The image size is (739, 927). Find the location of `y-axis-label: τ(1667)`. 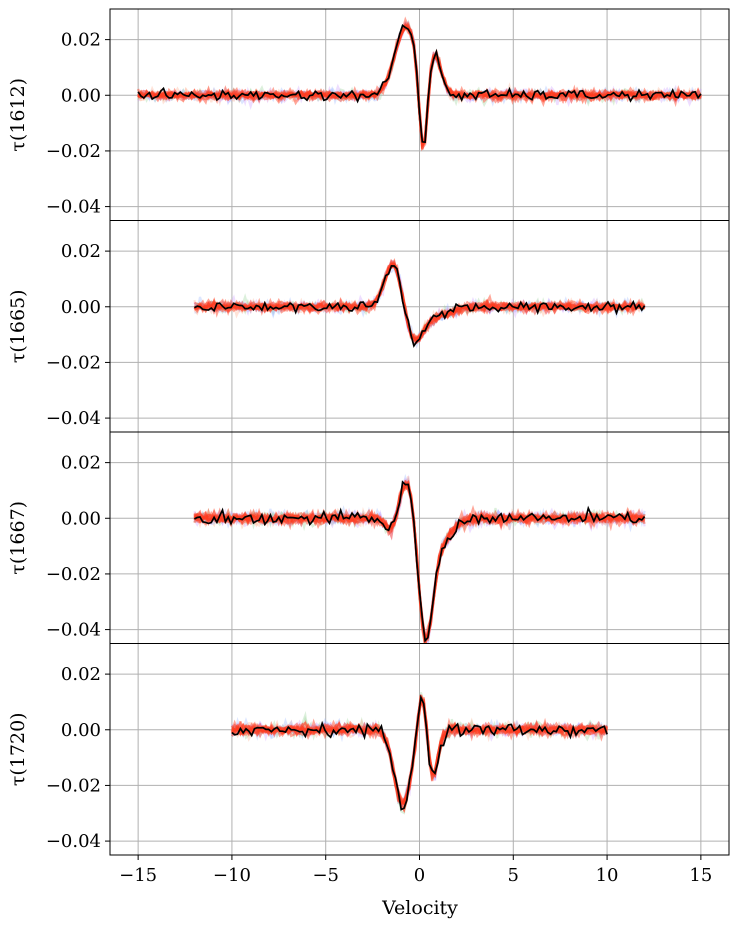

y-axis-label: τ(1667) is located at coordinates (18, 538).